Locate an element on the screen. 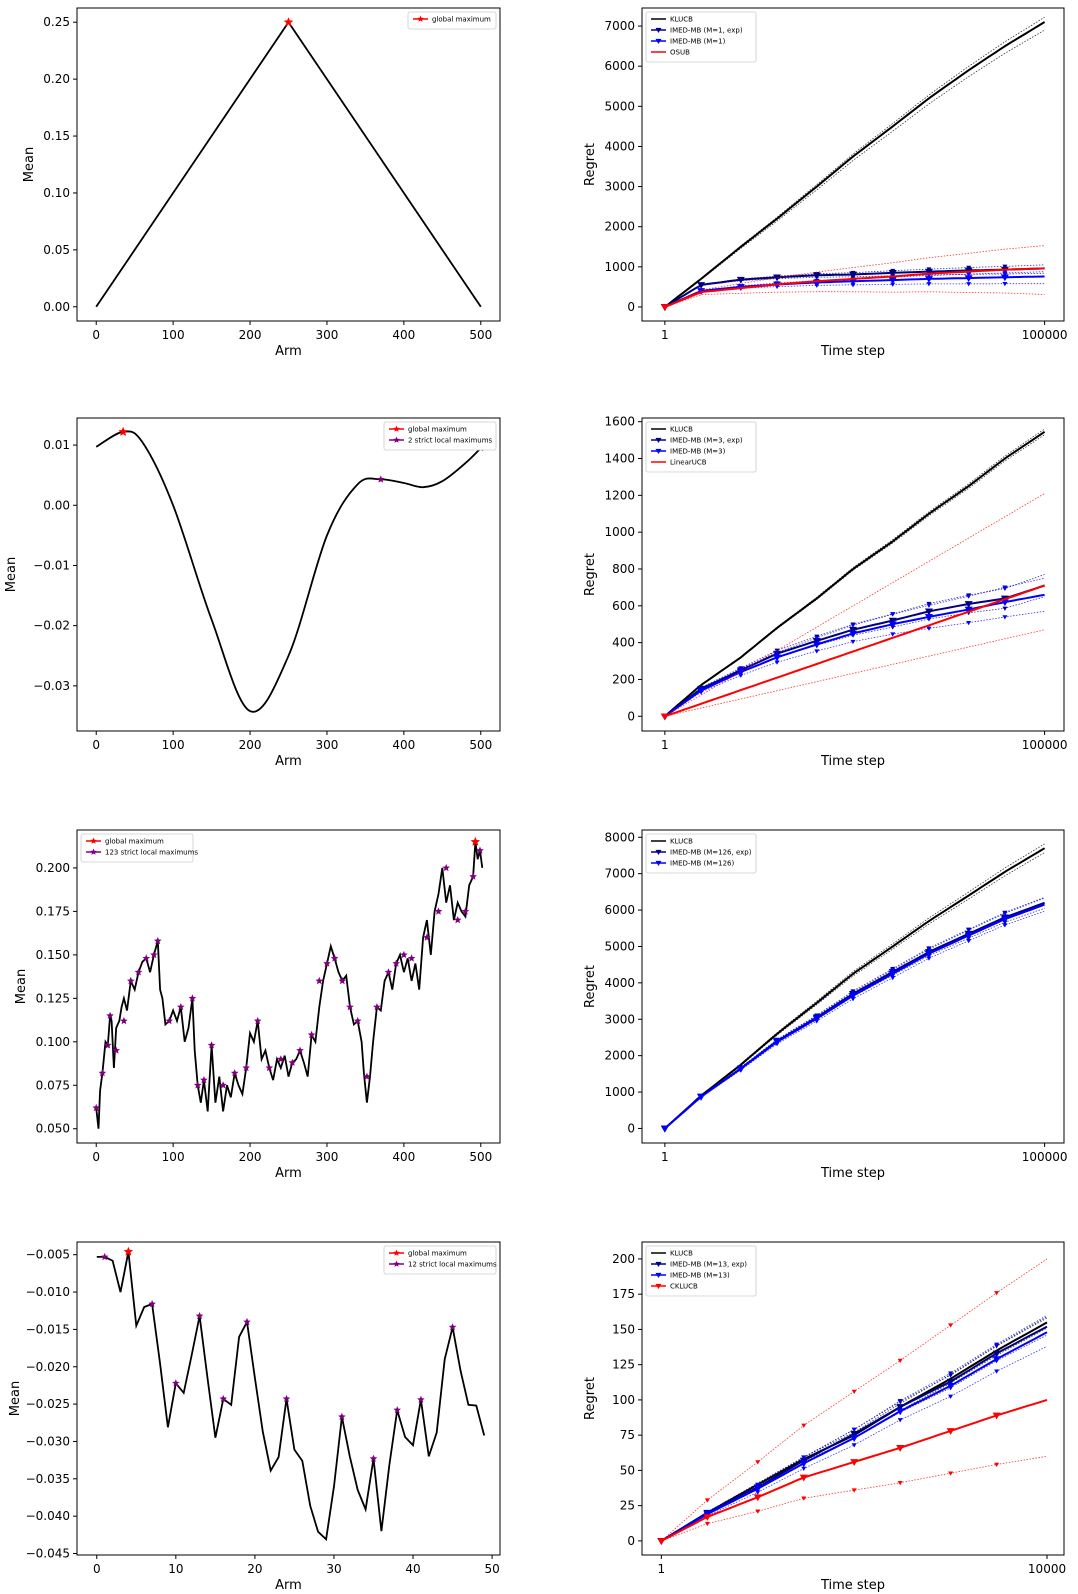  y-axis-label: Regret is located at coordinates (590, 986).